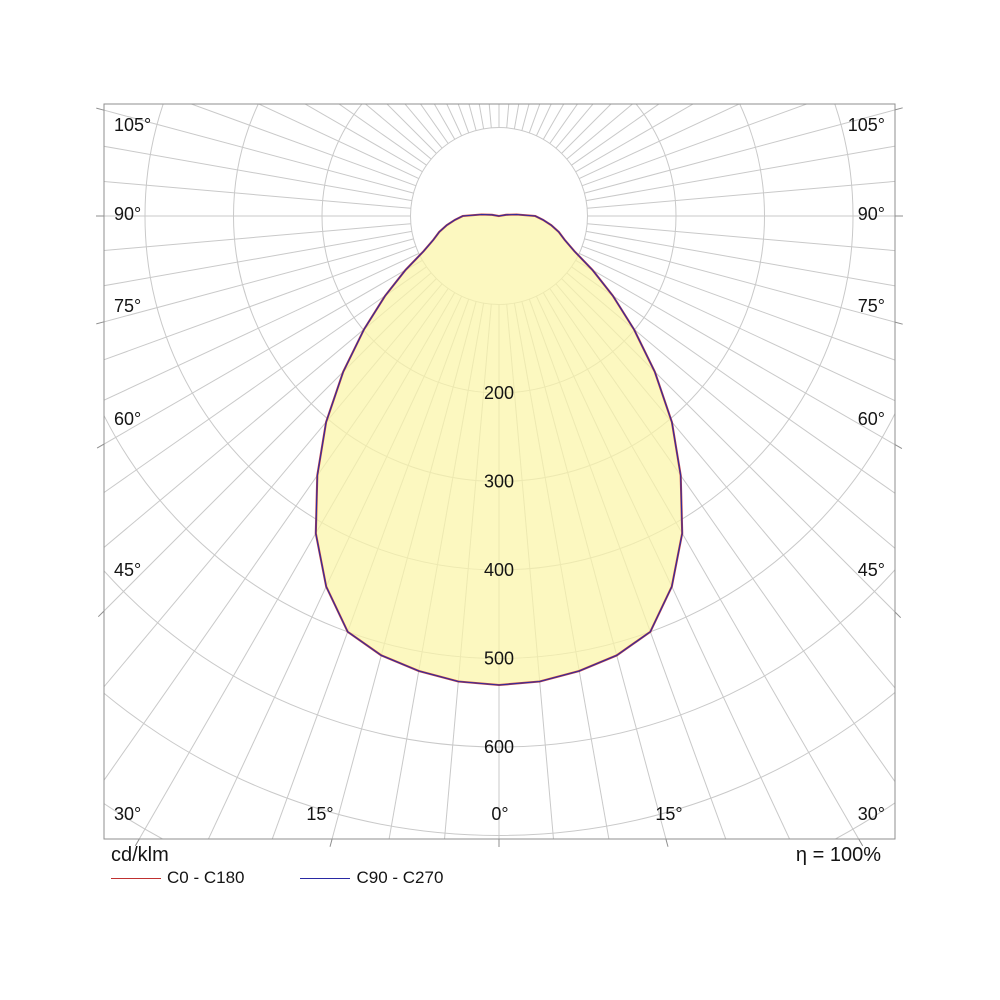 This screenshot has height=1000, width=1000. Describe the element at coordinates (871, 814) in the screenshot. I see `angle-tick-label-right: 30°` at that location.